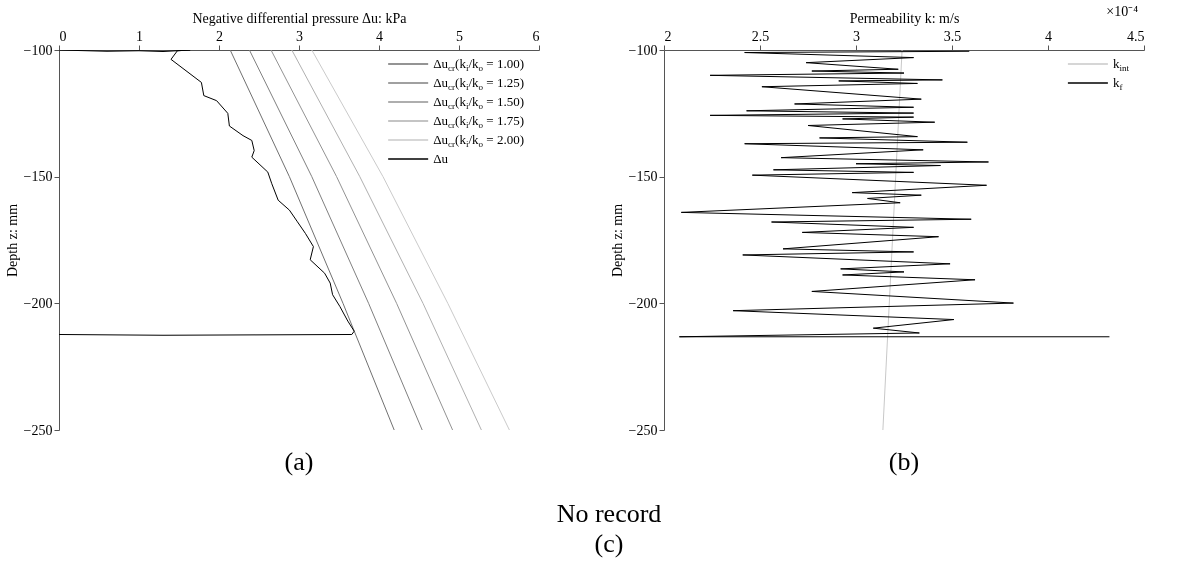  I want to click on text: (c), so click(609, 543).